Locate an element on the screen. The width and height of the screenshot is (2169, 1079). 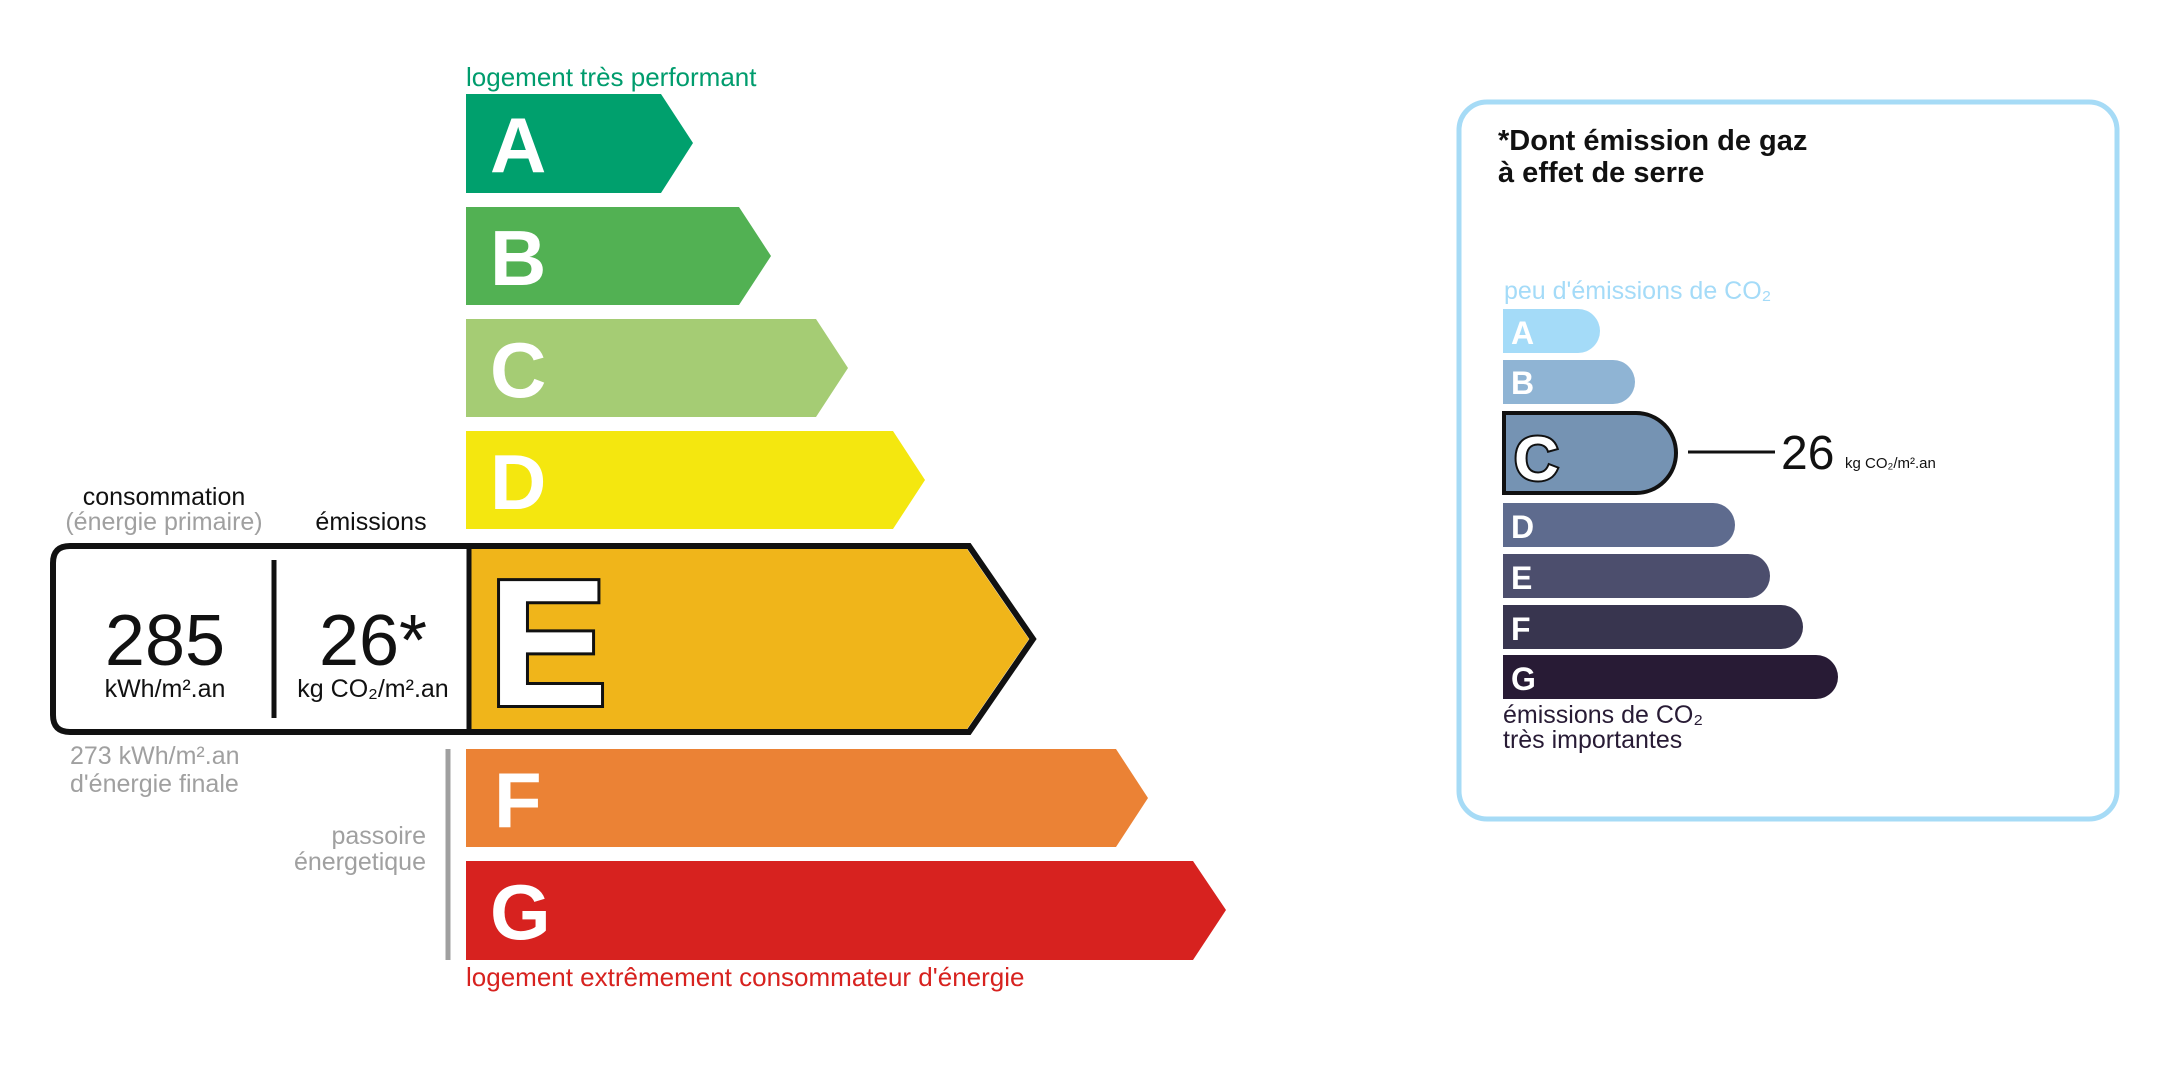
ges-unit: kg CO₂/m².an is located at coordinates (1890, 463).